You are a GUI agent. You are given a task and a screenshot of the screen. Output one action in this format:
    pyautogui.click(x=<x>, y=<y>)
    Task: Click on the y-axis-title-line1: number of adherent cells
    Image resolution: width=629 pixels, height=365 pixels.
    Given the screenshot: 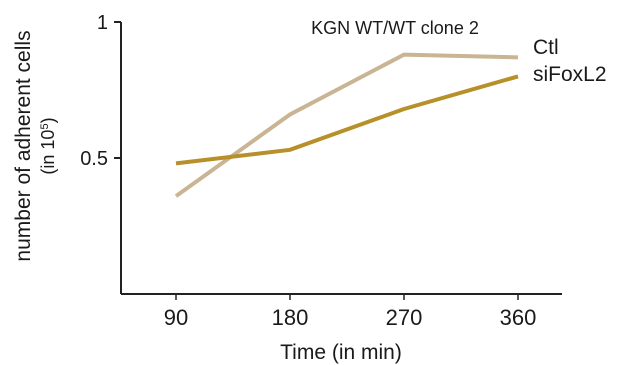 What is the action you would take?
    pyautogui.click(x=23, y=145)
    